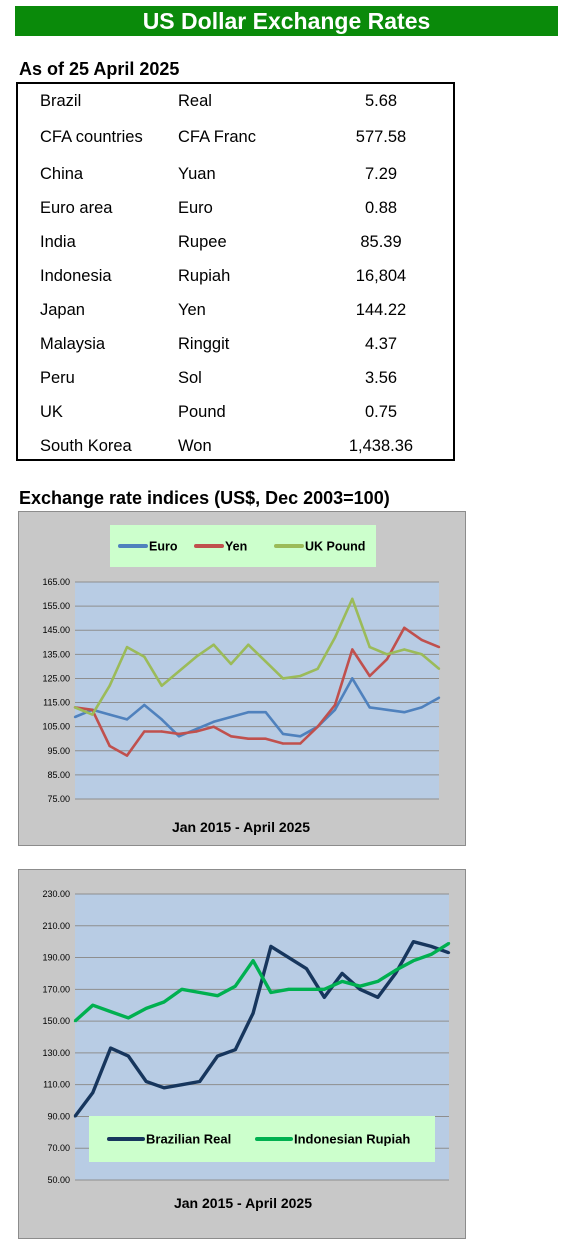 The height and width of the screenshot is (1257, 586). What do you see at coordinates (235, 242) in the screenshot?
I see `rate-row: India Rupee 85.39` at bounding box center [235, 242].